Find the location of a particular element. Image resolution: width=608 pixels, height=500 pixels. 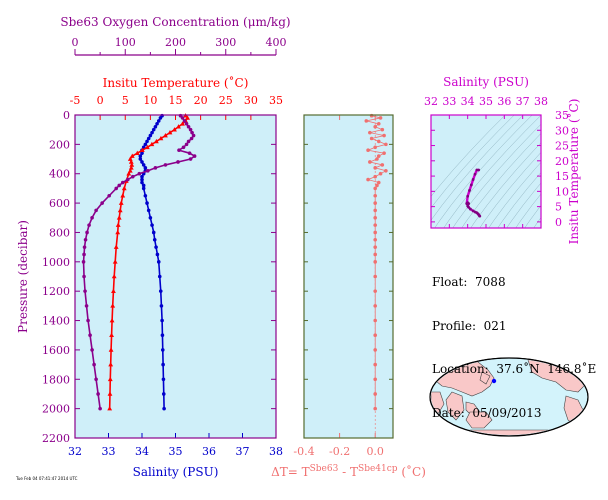

pressure-tick-label: 200 is located at coordinates (59, 144).